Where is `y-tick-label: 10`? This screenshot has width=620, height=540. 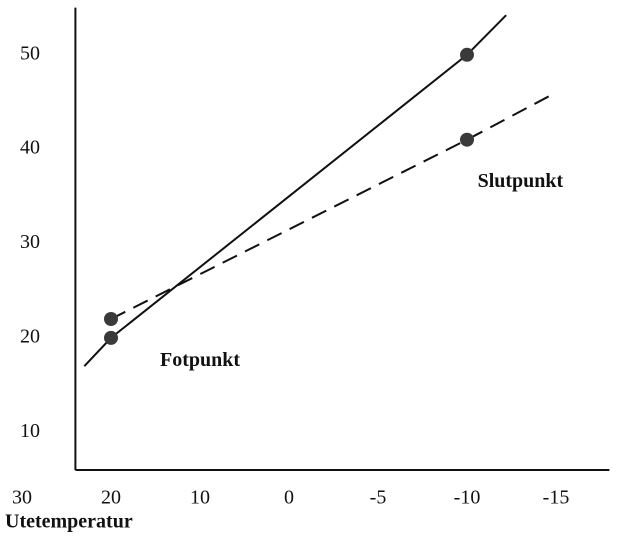 y-tick-label: 10 is located at coordinates (30, 431).